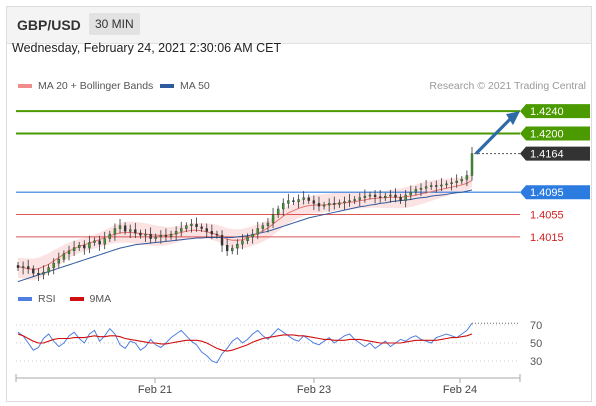  What do you see at coordinates (49, 25) in the screenshot?
I see `currency-pair-title: GBP/USD` at bounding box center [49, 25].